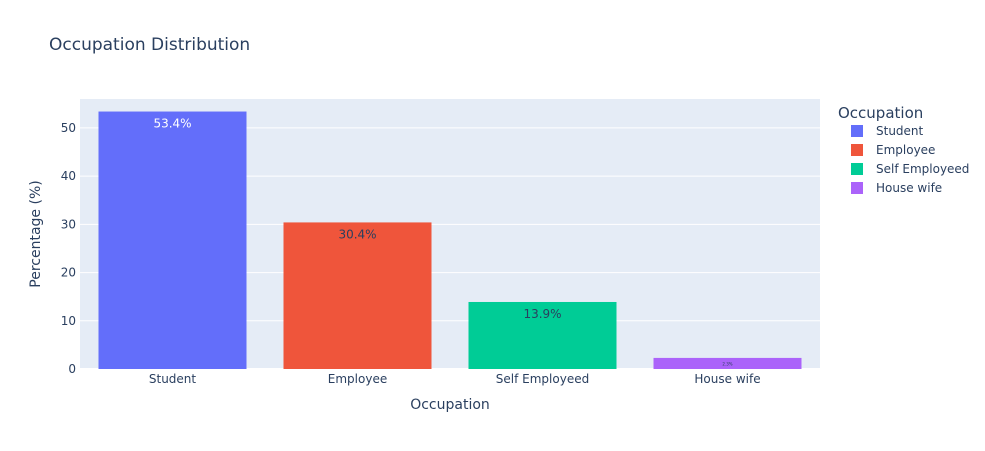 The height and width of the screenshot is (451, 985). Describe the element at coordinates (909, 188) in the screenshot. I see `legend-item-label: House wife` at that location.